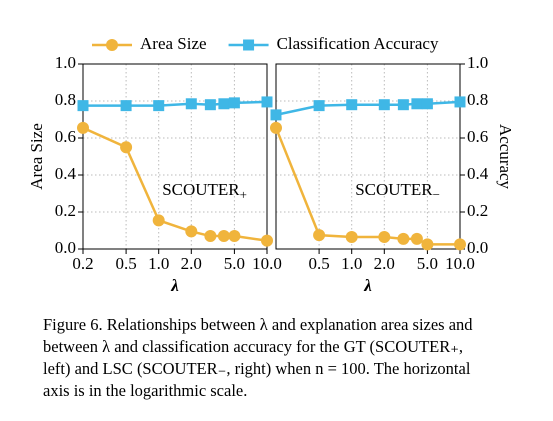  I want to click on annotation: SCOUTER−, so click(397, 191).